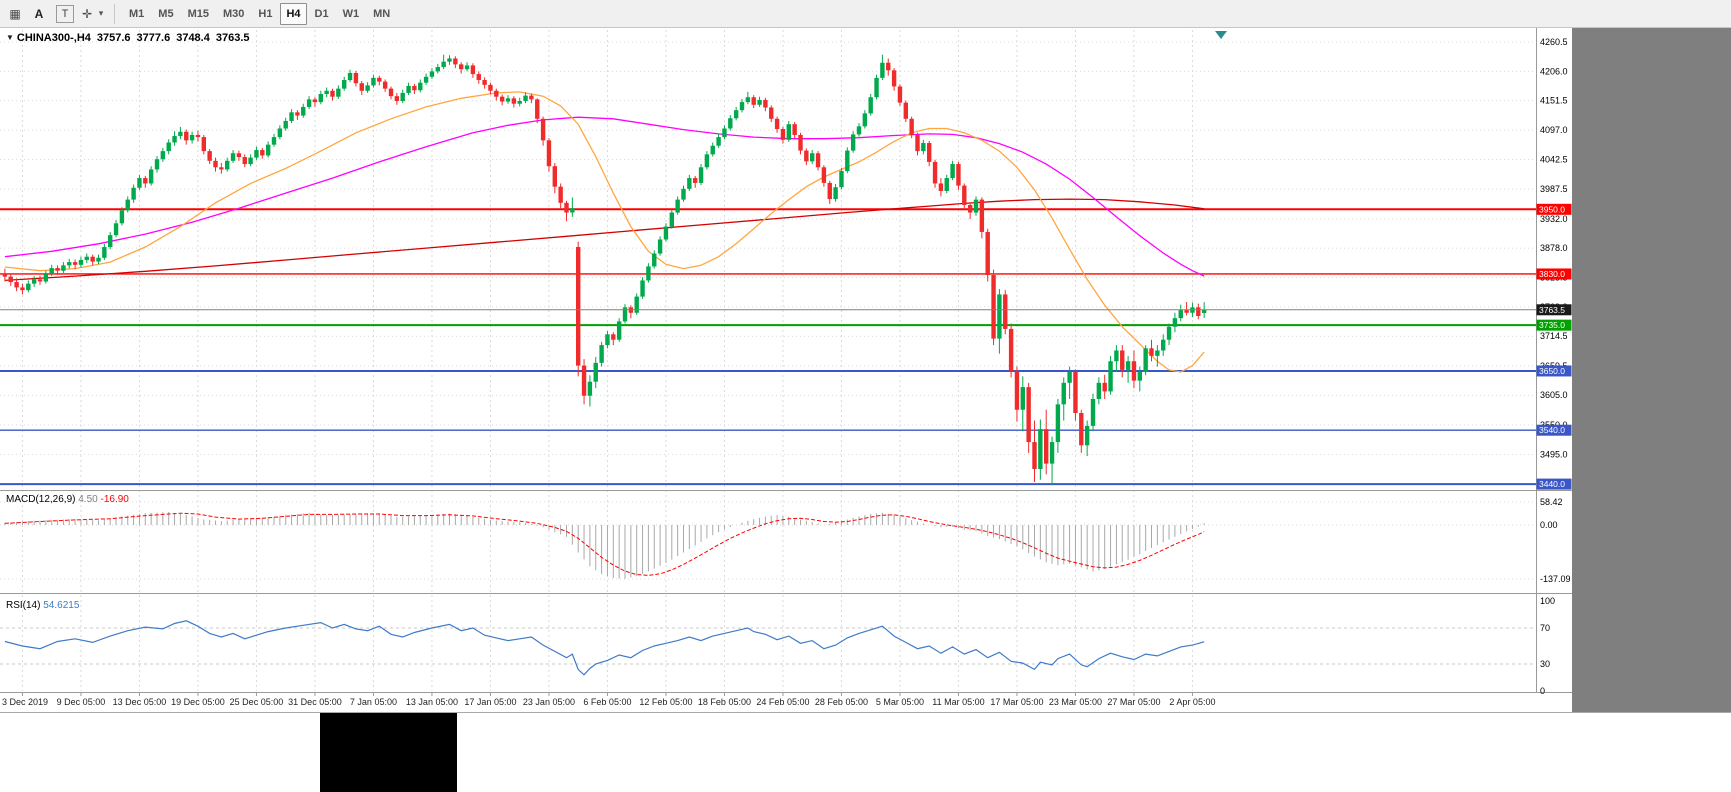  Describe the element at coordinates (198, 14) in the screenshot. I see `tf-m15-button: M15` at that location.